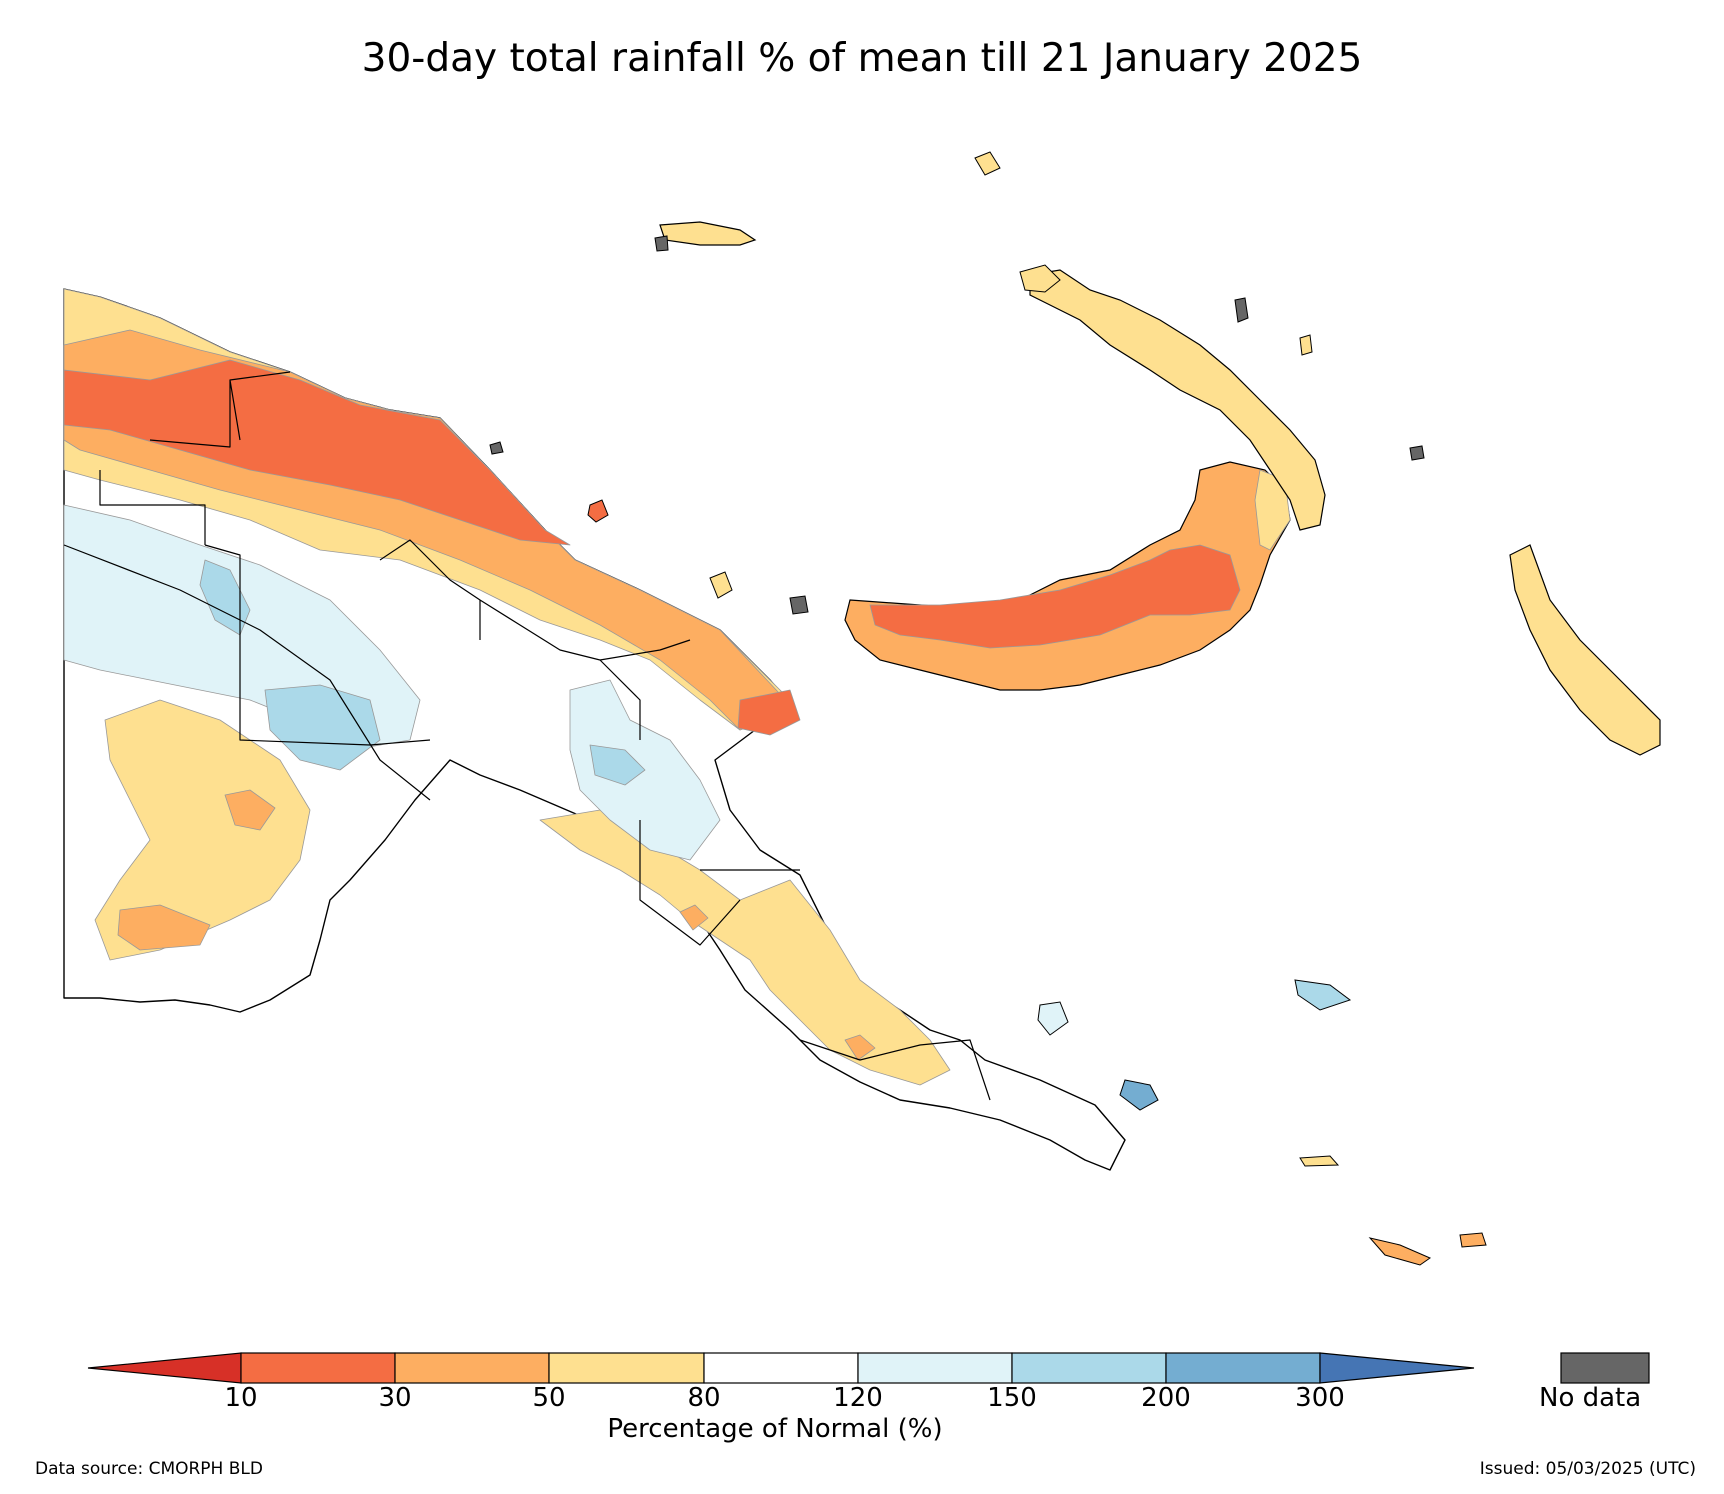 The height and width of the screenshot is (1494, 1724). Describe the element at coordinates (1139, 1095) in the screenshot. I see `trobriand-island` at that location.